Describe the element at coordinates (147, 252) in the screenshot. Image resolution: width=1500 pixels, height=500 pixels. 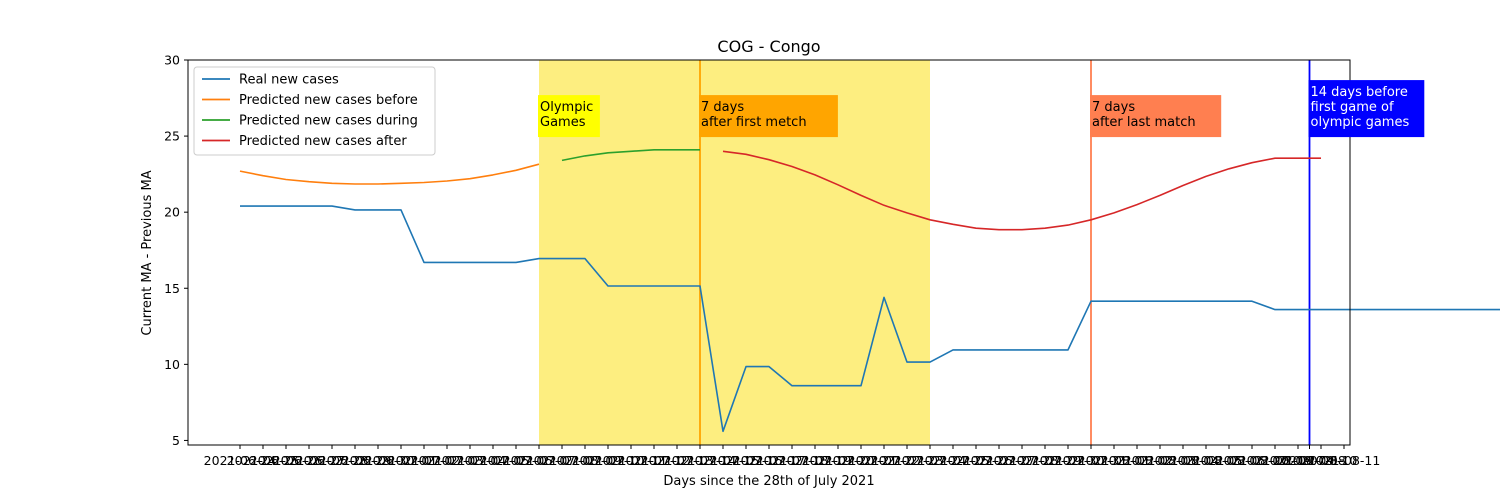
I see `y-axis-label: Current MA - Previous MA` at that location.